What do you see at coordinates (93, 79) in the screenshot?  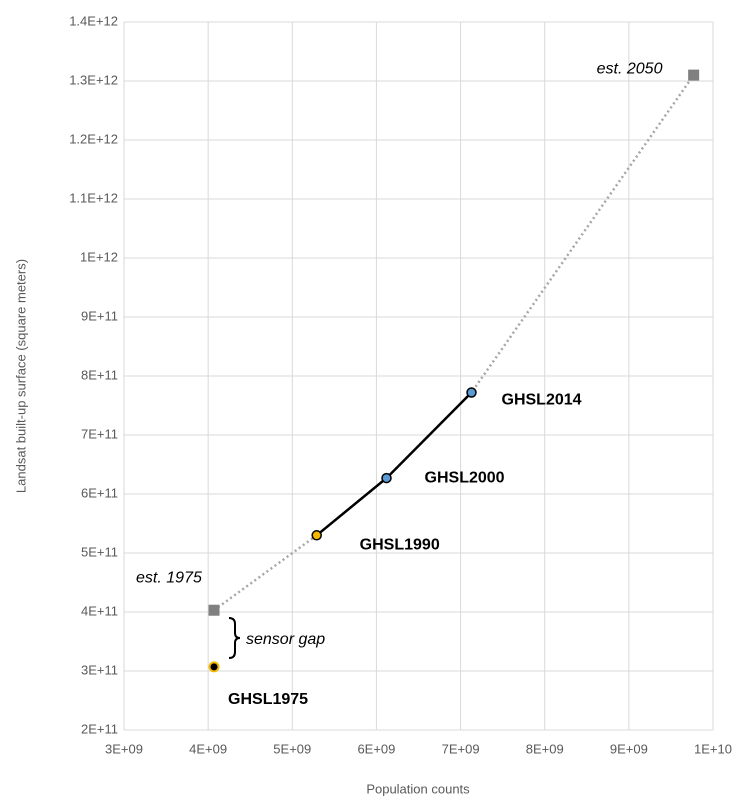 I see `y-tick-label: 1.3E+12` at bounding box center [93, 79].